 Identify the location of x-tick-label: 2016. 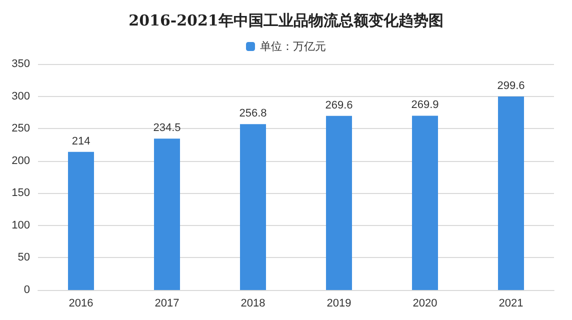
(81, 304).